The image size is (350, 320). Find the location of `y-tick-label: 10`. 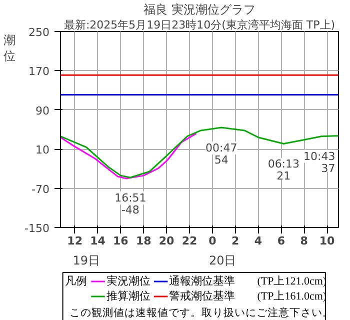

y-tick-label: 10 is located at coordinates (43, 150).